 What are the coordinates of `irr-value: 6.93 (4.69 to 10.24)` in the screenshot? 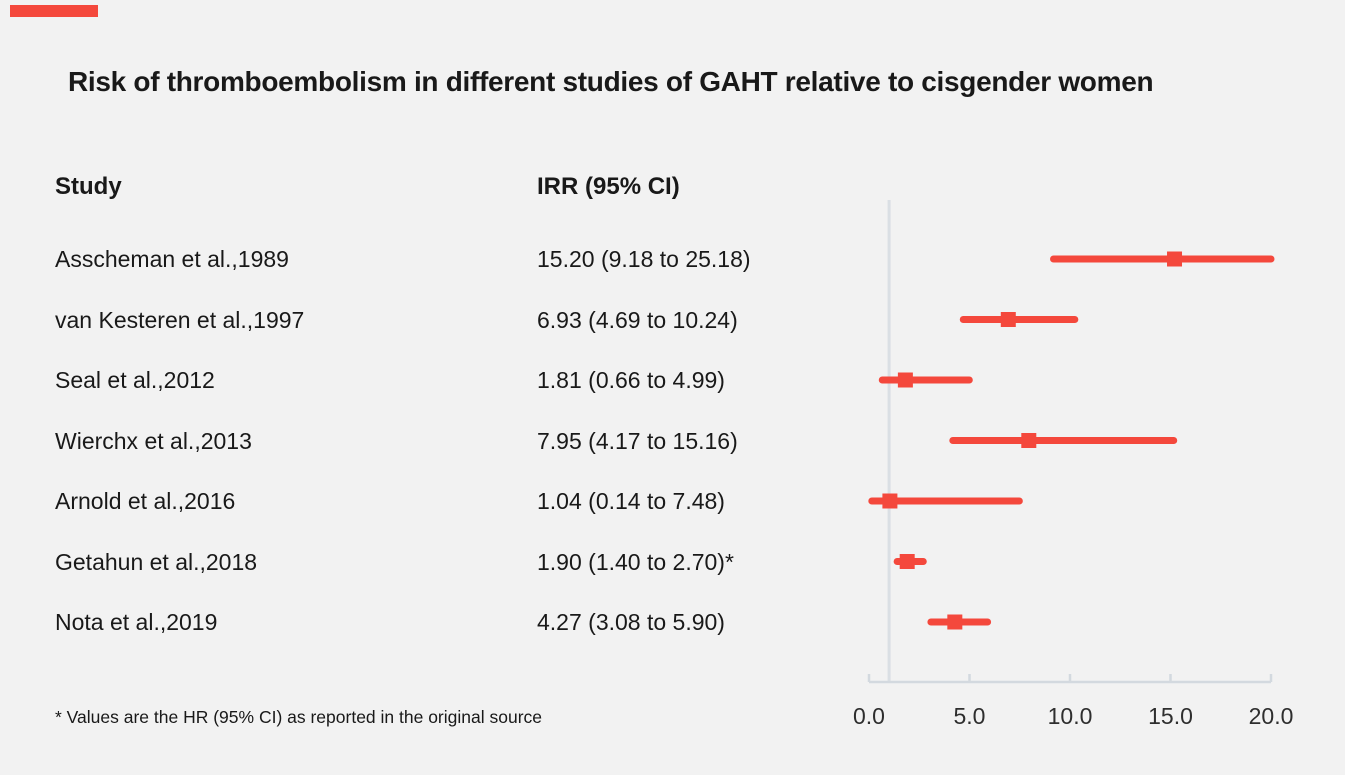 It's located at (637, 319).